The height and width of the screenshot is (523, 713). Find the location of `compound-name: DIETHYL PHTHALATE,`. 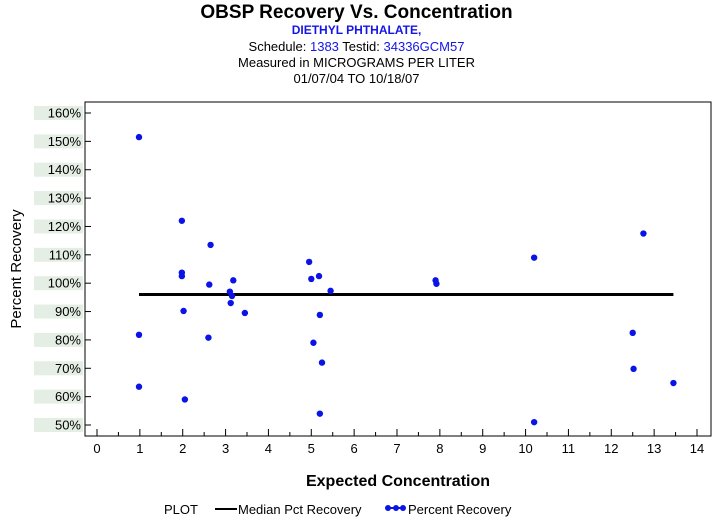

compound-name: DIETHYL PHTHALATE, is located at coordinates (356, 30).